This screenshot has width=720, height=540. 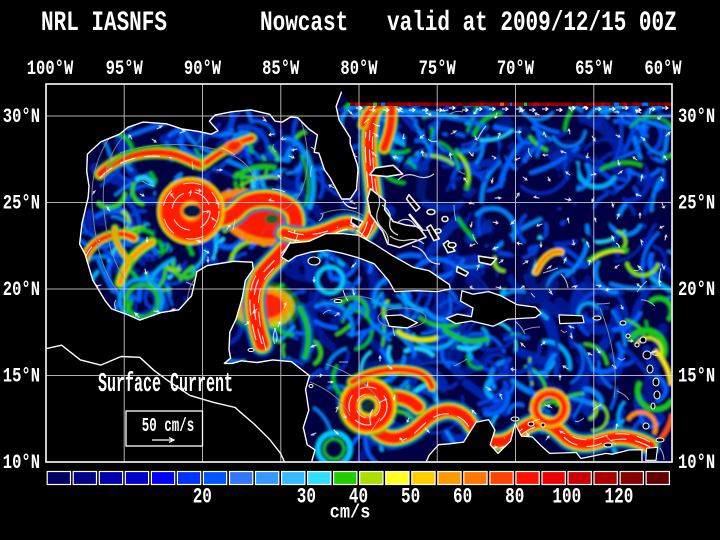 I want to click on svg-text: cm/s, so click(x=350, y=513).